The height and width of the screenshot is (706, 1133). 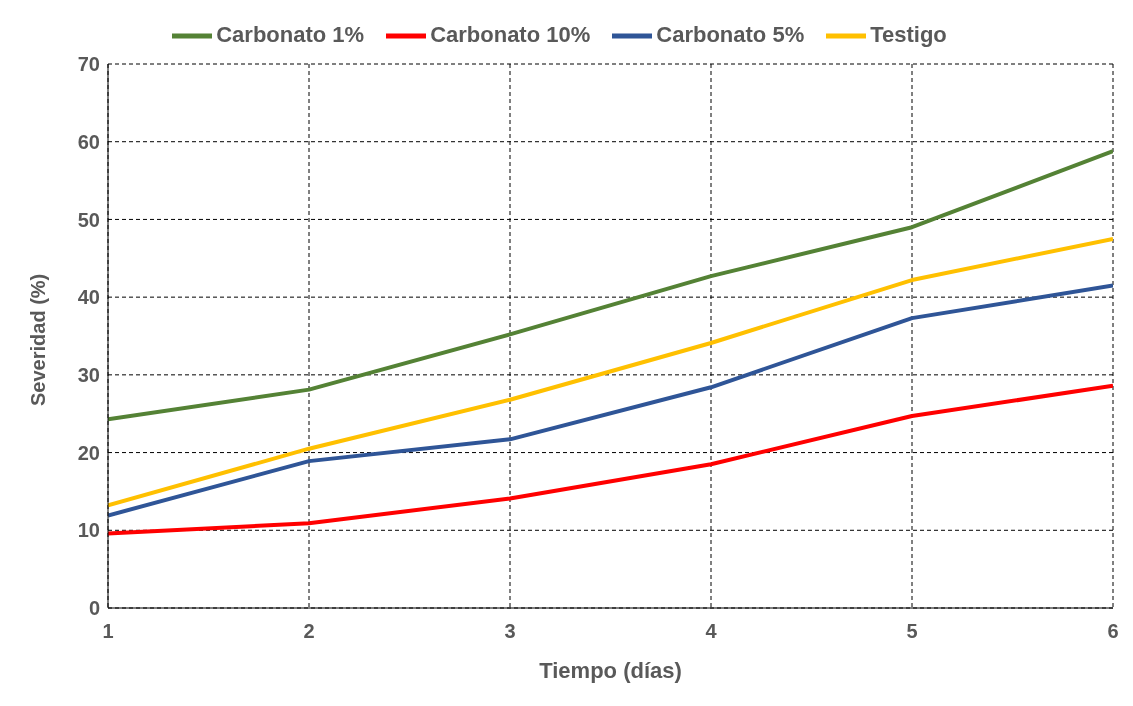 What do you see at coordinates (730, 34) in the screenshot?
I see `legend-label: Carbonato 5%` at bounding box center [730, 34].